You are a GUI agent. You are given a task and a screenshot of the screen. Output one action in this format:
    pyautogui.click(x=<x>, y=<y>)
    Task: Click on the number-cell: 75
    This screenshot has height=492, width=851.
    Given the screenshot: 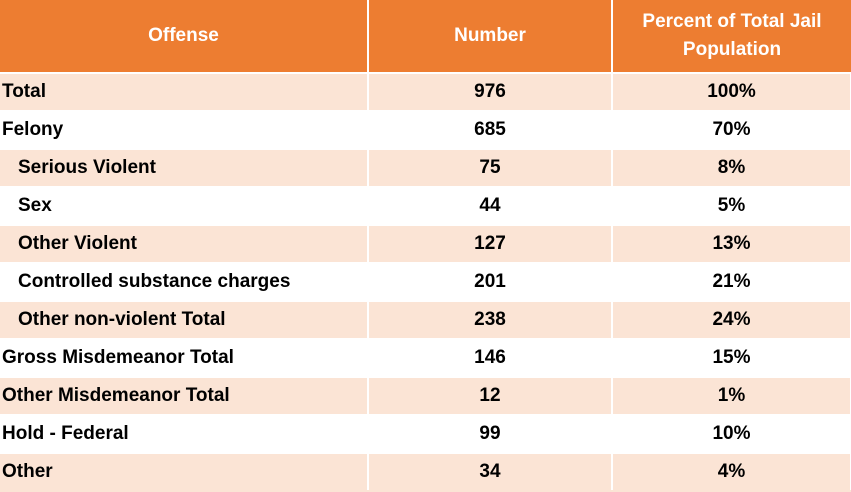 What is the action you would take?
    pyautogui.click(x=490, y=167)
    